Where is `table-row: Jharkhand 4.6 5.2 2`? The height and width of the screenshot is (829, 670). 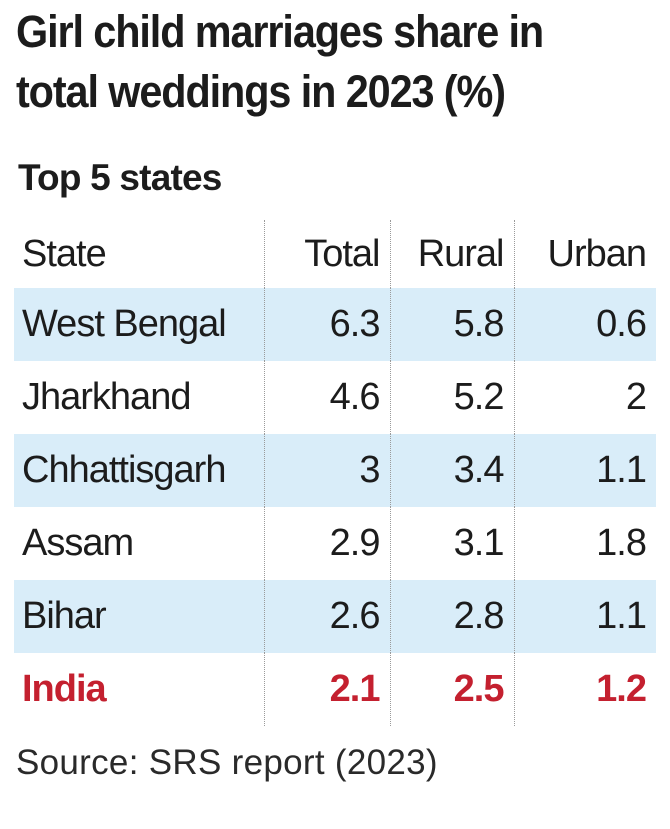 table-row: Jharkhand 4.6 5.2 2 is located at coordinates (335, 397).